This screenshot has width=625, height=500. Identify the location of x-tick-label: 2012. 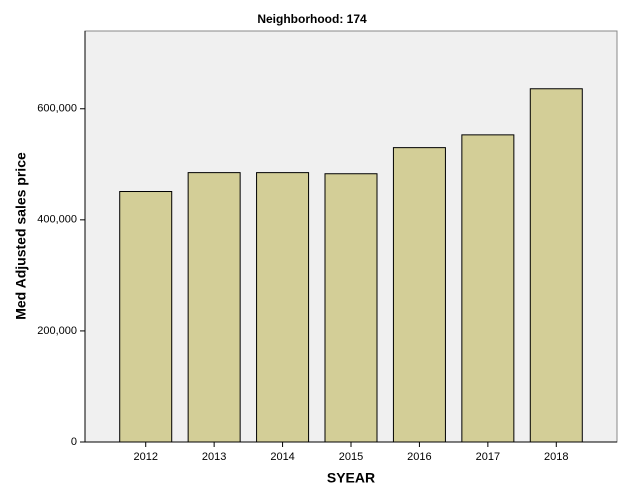
(145, 457).